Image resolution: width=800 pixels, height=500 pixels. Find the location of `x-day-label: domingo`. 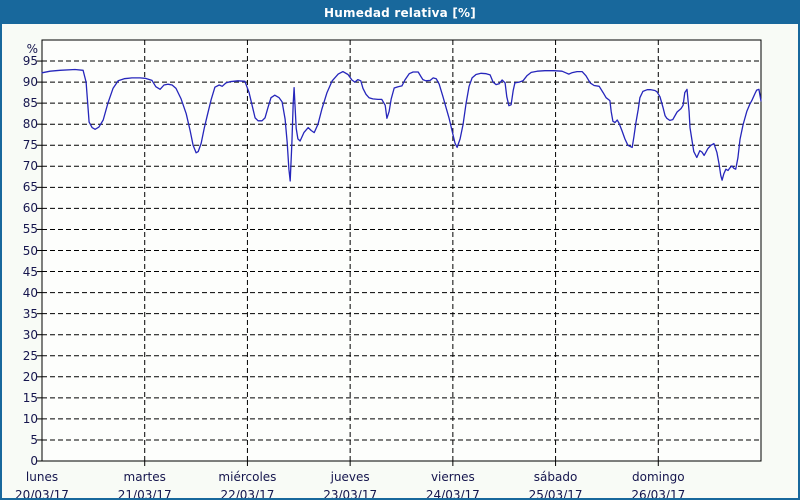

x-day-label: domingo is located at coordinates (658, 477).